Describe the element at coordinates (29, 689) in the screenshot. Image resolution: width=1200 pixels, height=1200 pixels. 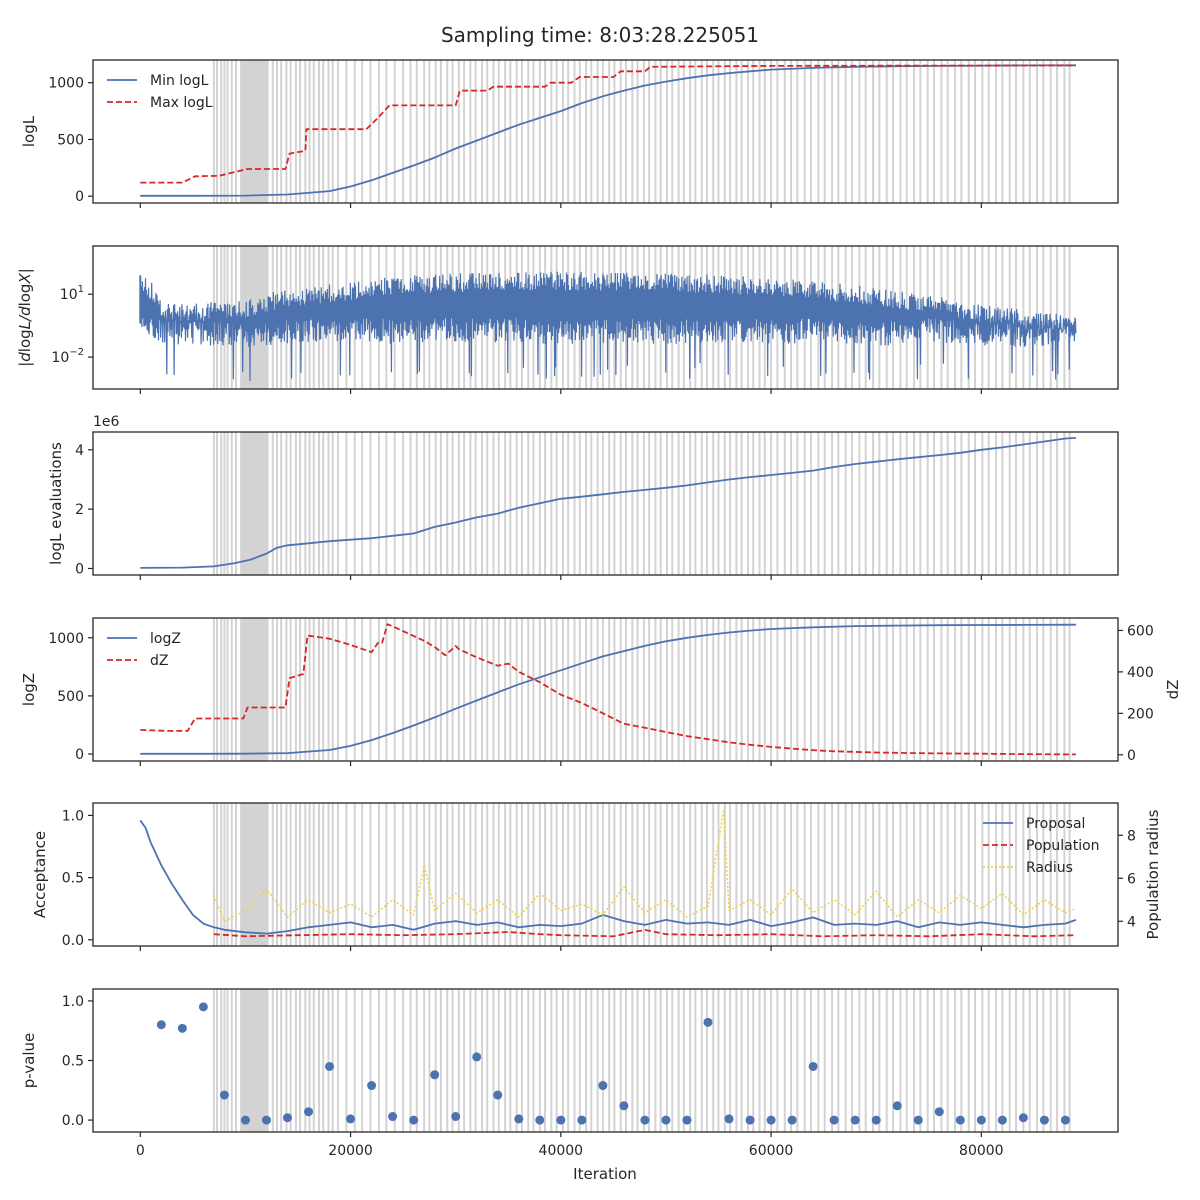
I see `y-axis-label: logZ` at that location.